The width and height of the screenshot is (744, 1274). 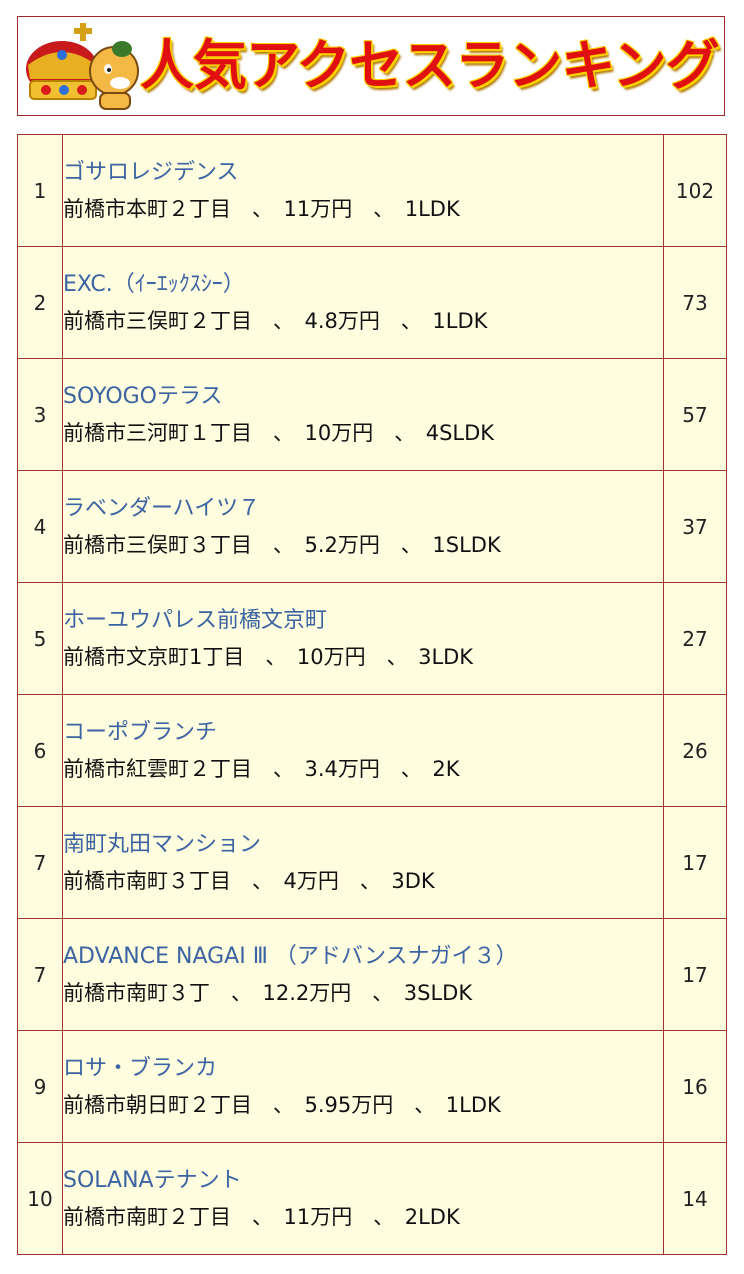 What do you see at coordinates (430, 65) in the screenshot?
I see `banner-title: 人気アクセスランキング` at bounding box center [430, 65].